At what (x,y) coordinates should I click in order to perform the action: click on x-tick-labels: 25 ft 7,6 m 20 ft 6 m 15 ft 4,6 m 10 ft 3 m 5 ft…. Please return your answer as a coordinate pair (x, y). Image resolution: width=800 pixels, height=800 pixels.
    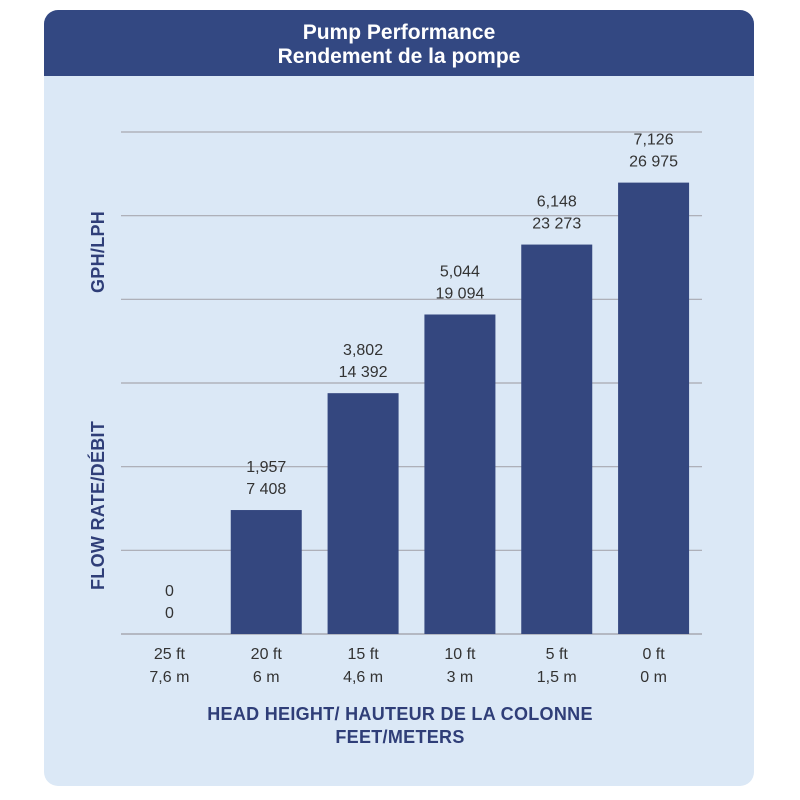
    Looking at the image, I should click on (408, 666).